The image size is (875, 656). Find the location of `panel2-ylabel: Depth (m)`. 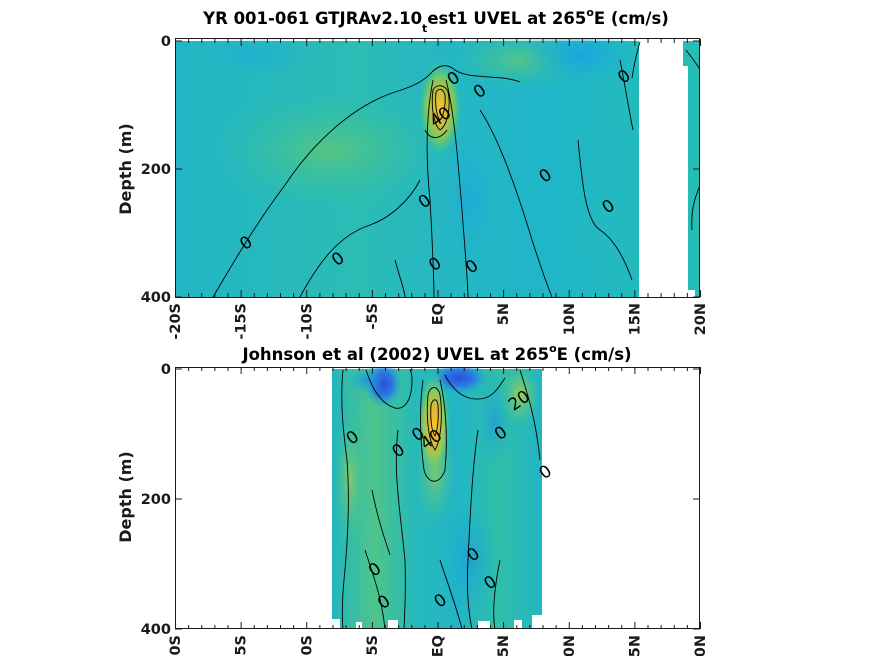

panel2-ylabel: Depth (m) is located at coordinates (125, 497).